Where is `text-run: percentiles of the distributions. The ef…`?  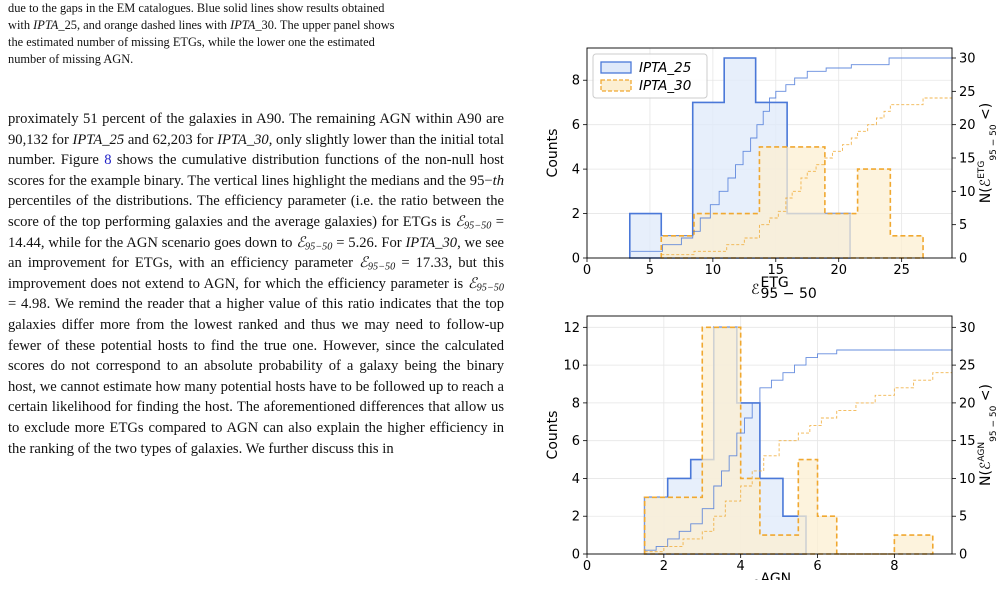
text-run: percentiles of the distributions. The ef… is located at coordinates (256, 211).